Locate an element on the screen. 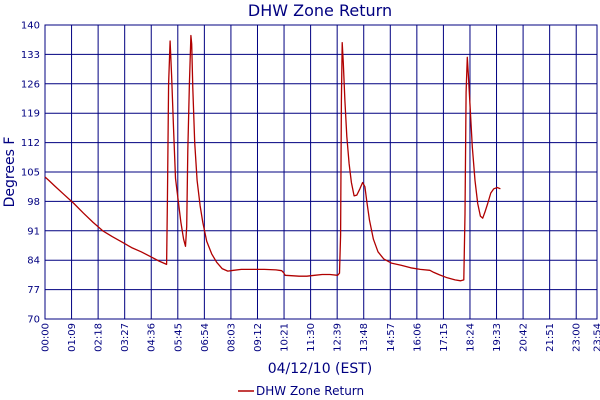 The width and height of the screenshot is (600, 400). legend-label: DHW Zone Return is located at coordinates (310, 391).